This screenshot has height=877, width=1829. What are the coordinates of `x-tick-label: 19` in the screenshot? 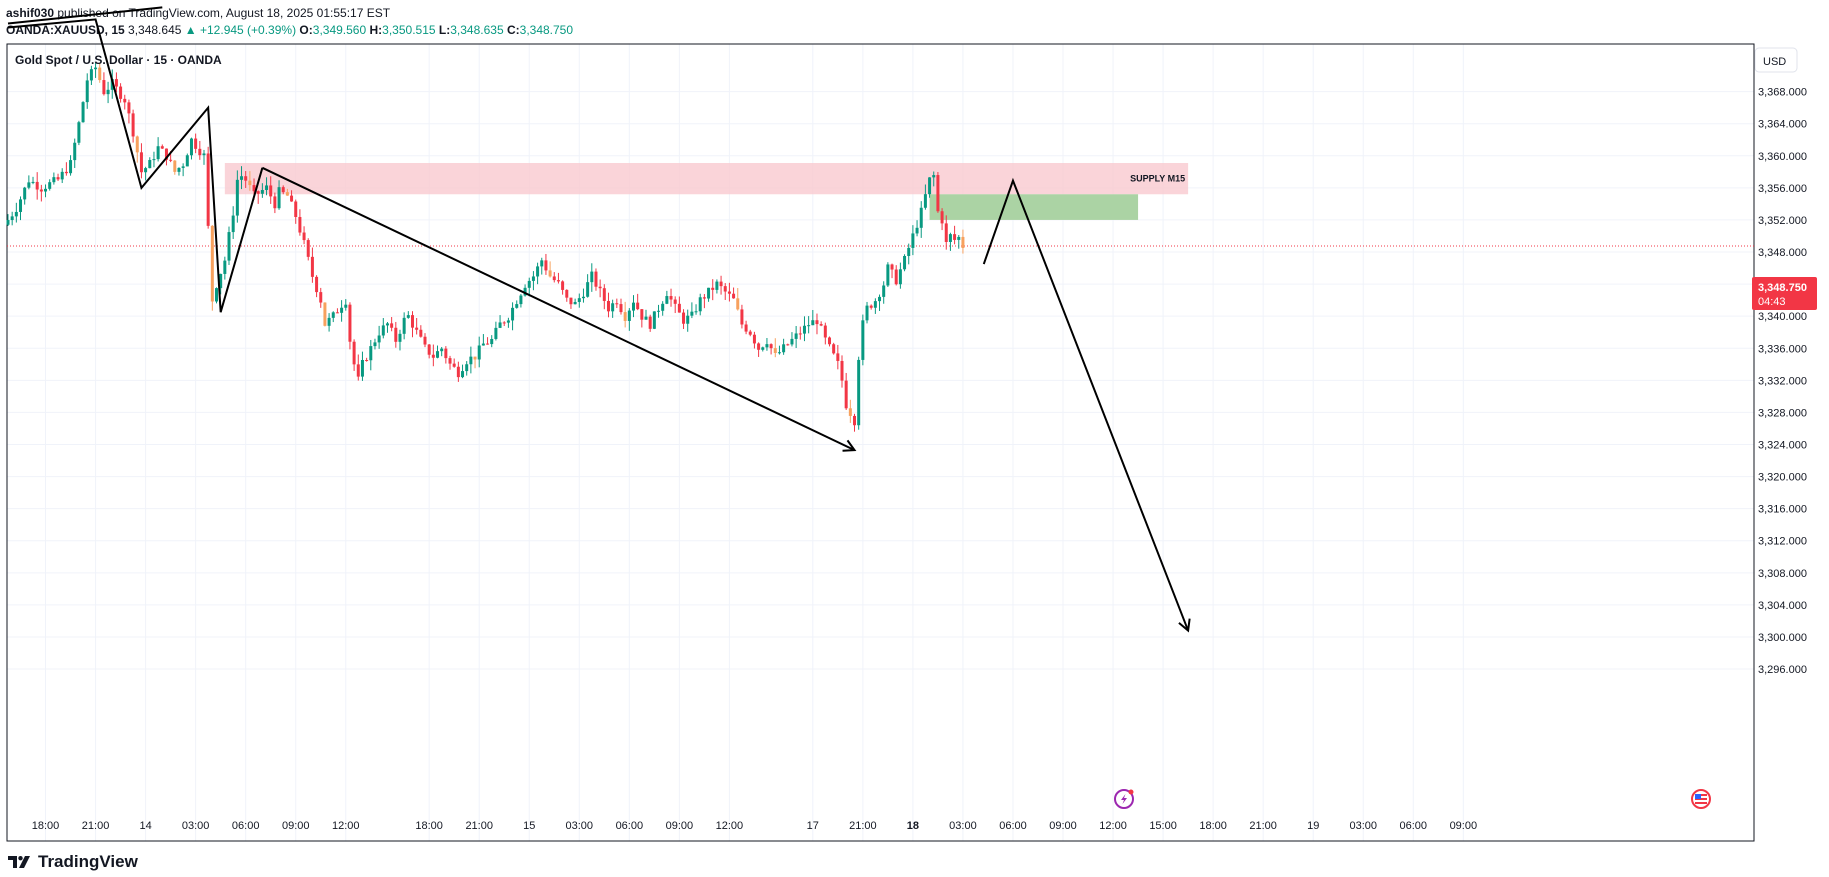 It's located at (1313, 826).